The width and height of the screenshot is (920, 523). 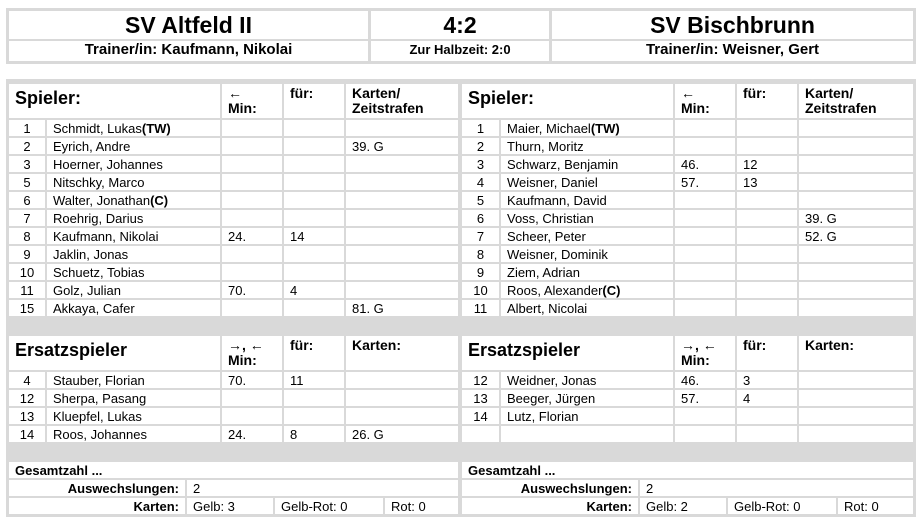 I want to click on away-fuer-header: für:, so click(x=767, y=101).